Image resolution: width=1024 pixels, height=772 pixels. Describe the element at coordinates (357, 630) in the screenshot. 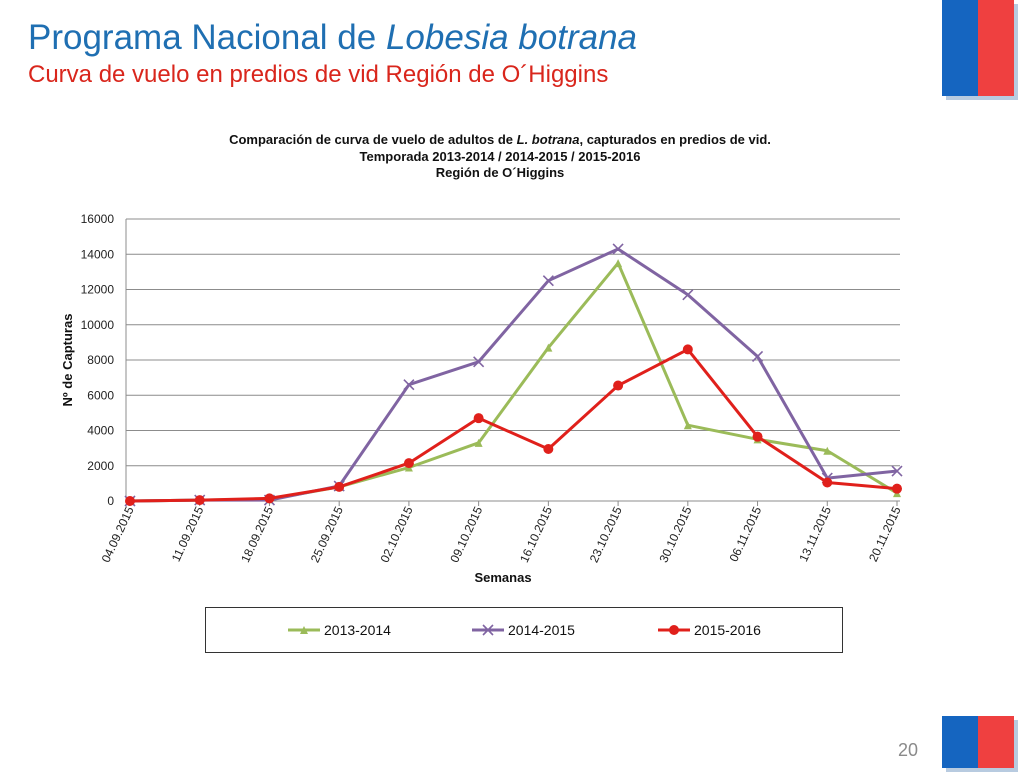

I see `legend-label-2013-2014: 2013-2014` at that location.